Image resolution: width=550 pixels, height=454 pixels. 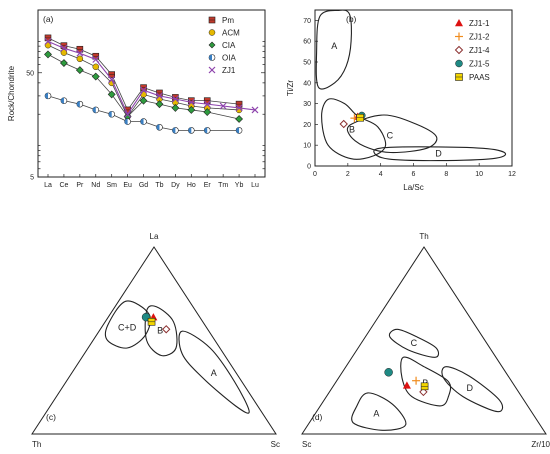 I want to click on legend-marker-ZJ1-4-shape, so click(x=459, y=50).